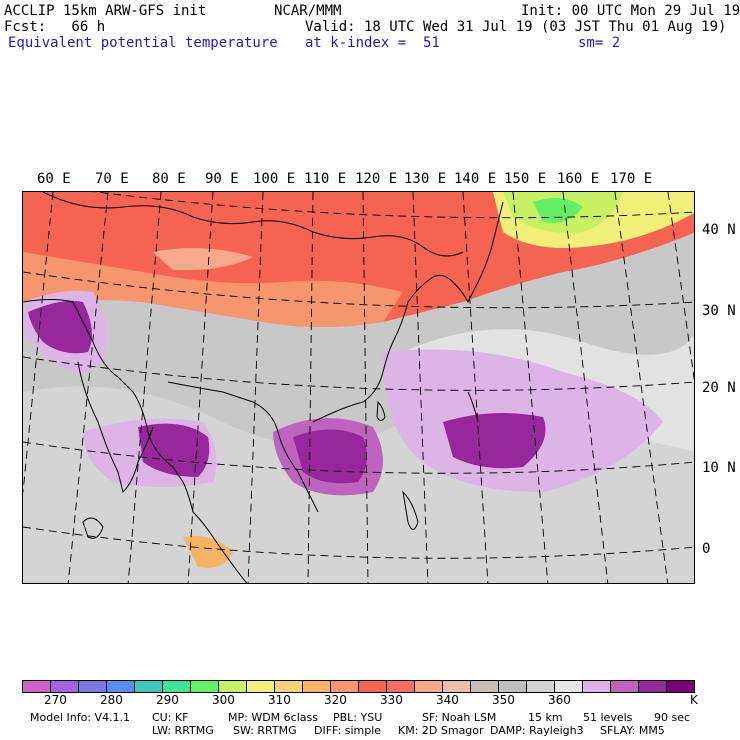  I want to click on colorbar-unit: K, so click(694, 700).